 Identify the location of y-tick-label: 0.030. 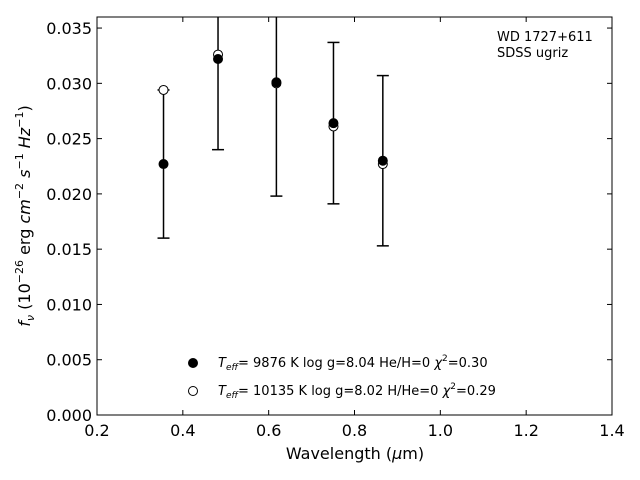
(69, 83).